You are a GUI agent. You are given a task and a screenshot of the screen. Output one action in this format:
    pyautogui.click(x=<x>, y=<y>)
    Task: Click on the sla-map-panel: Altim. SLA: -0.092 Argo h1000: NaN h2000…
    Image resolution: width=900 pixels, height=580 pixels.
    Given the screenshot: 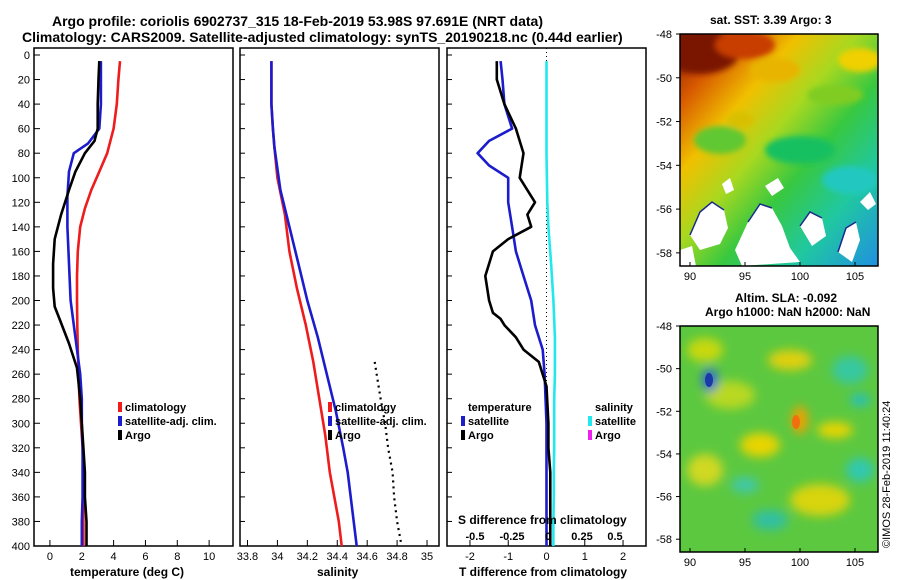 What is the action you would take?
    pyautogui.click(x=767, y=430)
    